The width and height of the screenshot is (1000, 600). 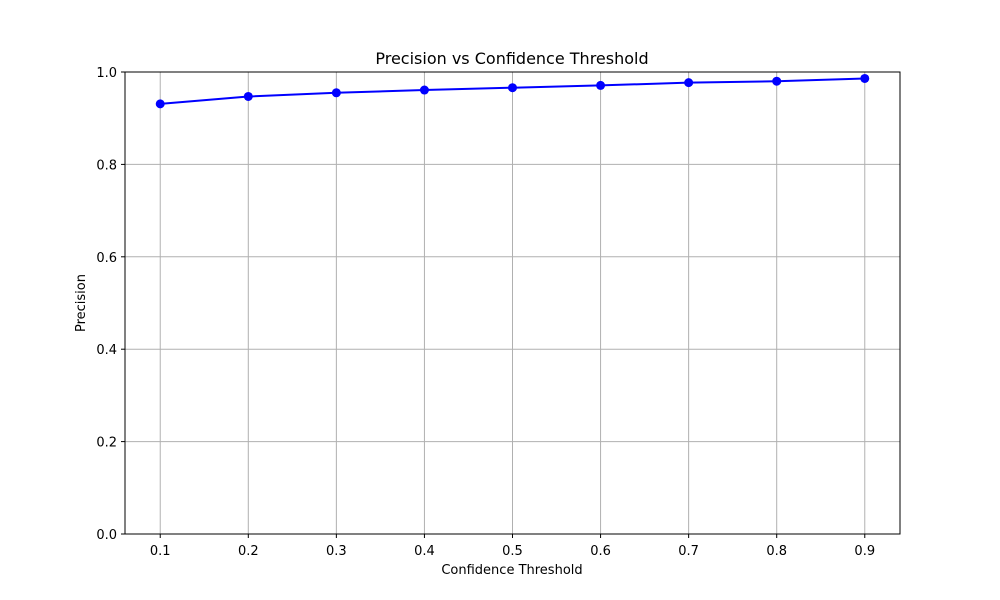 I want to click on x-tick-label: 0.8, so click(x=776, y=551).